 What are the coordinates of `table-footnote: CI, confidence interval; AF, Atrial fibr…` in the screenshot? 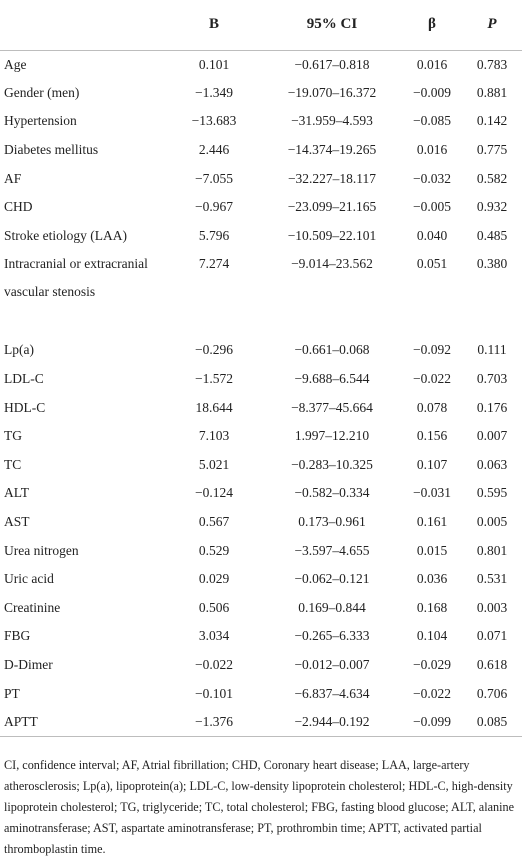 It's located at (259, 807).